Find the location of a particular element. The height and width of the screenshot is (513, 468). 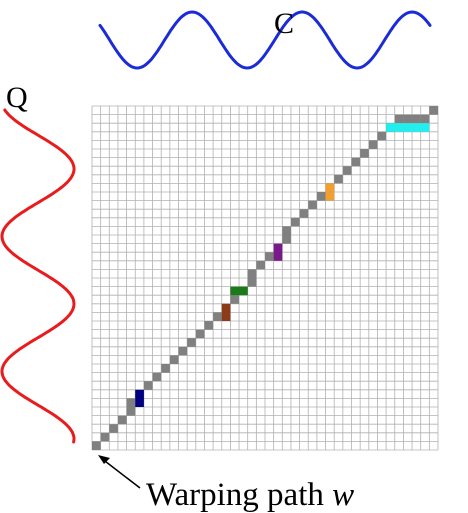

warping-path-caption: Warping path w is located at coordinates (250, 495).